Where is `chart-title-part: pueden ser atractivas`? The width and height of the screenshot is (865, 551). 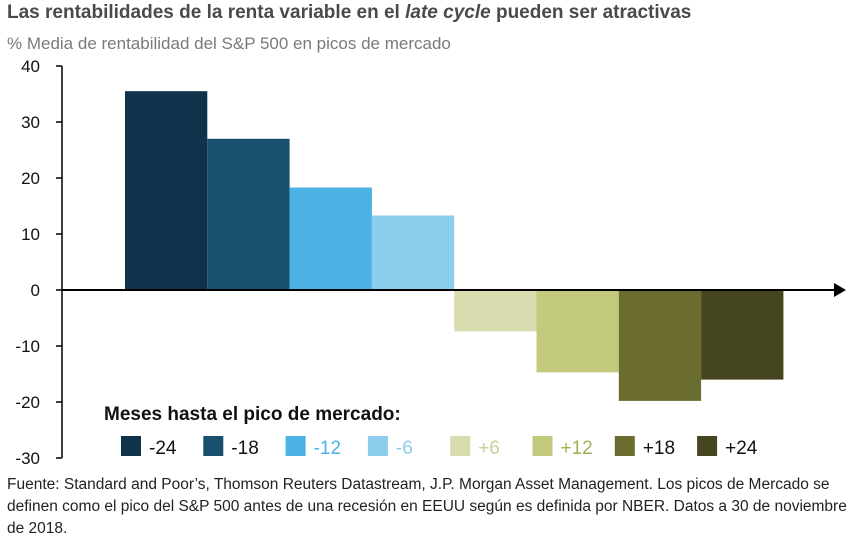
chart-title-part: pueden ser atractivas is located at coordinates (591, 12).